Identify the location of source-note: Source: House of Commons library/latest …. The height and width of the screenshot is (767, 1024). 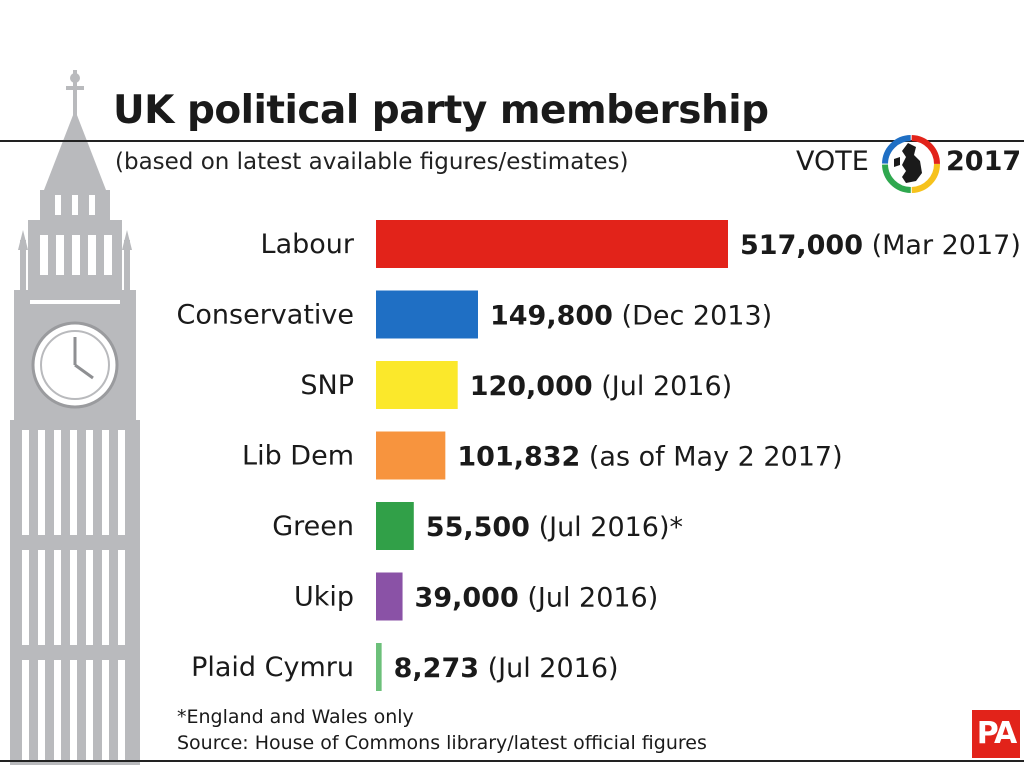
(442, 743).